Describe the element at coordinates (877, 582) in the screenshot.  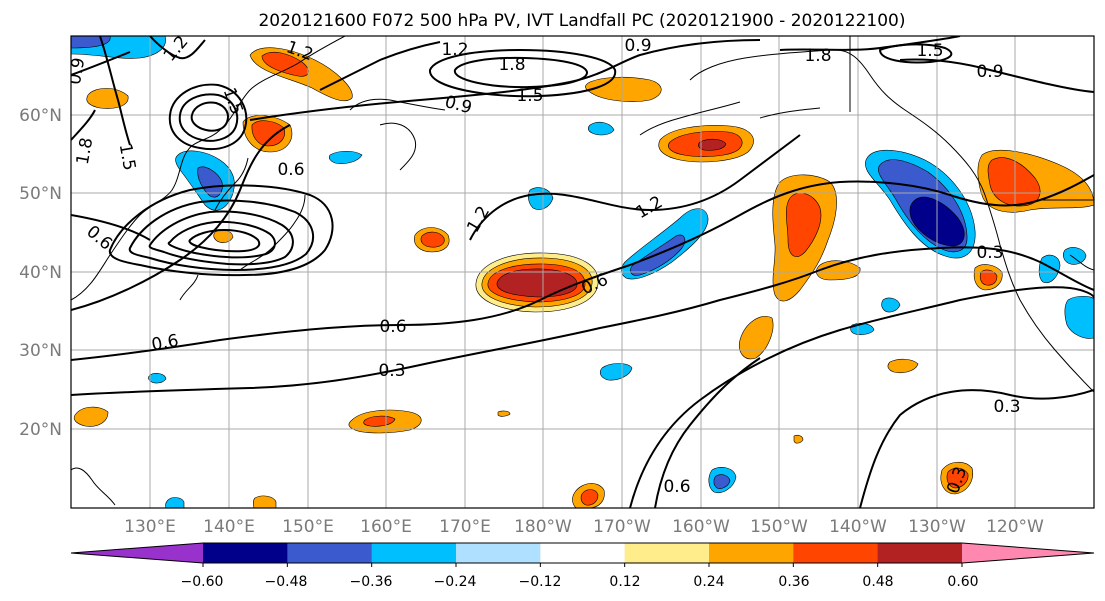
I see `colorbar-tick: 0.48` at that location.